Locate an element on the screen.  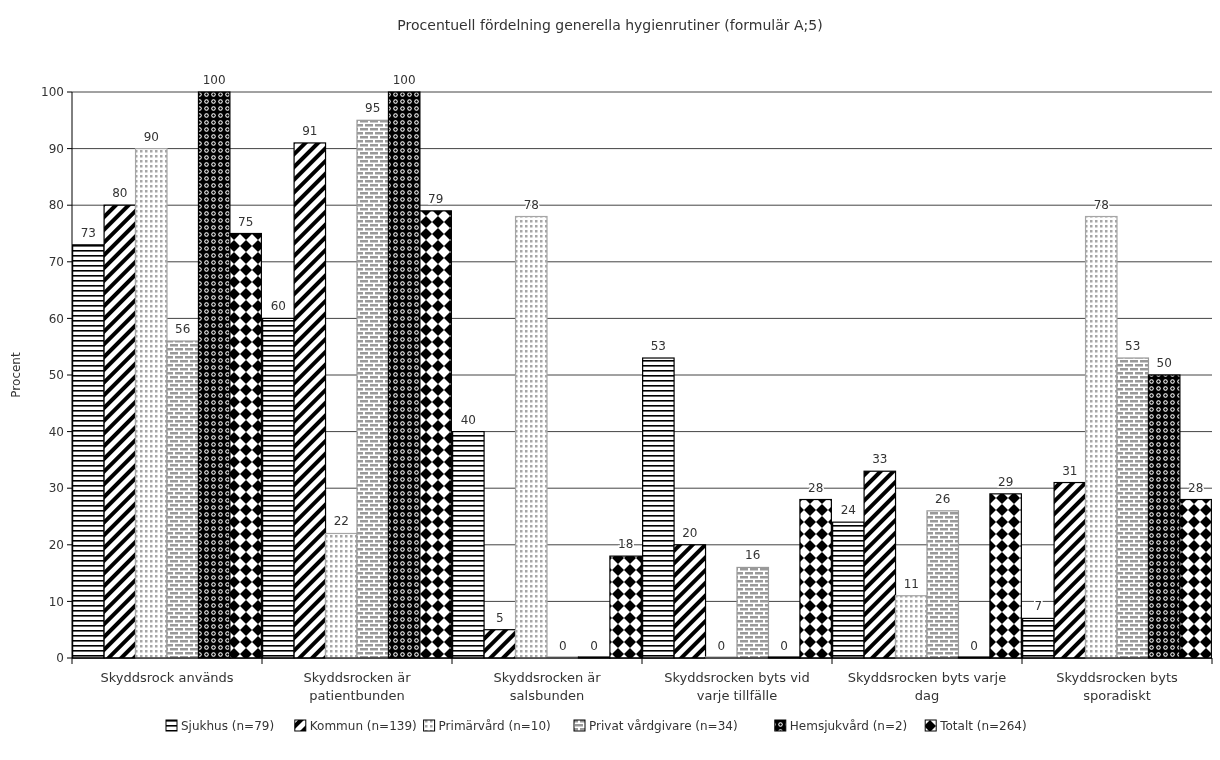
data-label: 33 is located at coordinates (880, 459).